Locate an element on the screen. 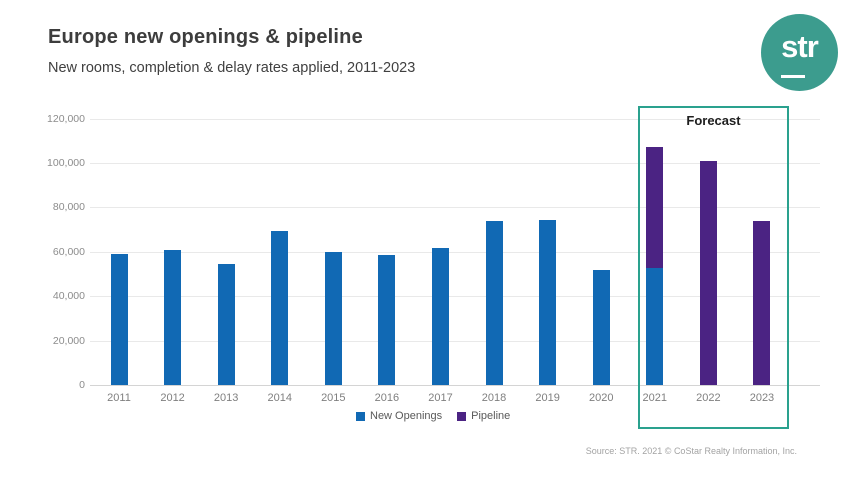 This screenshot has height=478, width=850. str-logo-underline is located at coordinates (793, 76).